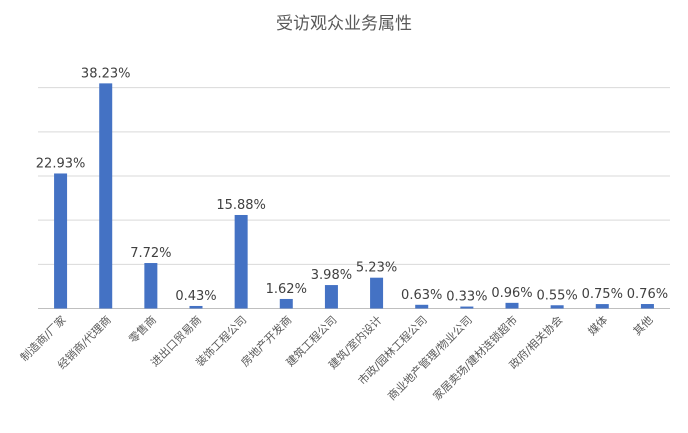 This screenshot has height=433, width=688. I want to click on chart-title: 受访观众业务属性, so click(344, 24).